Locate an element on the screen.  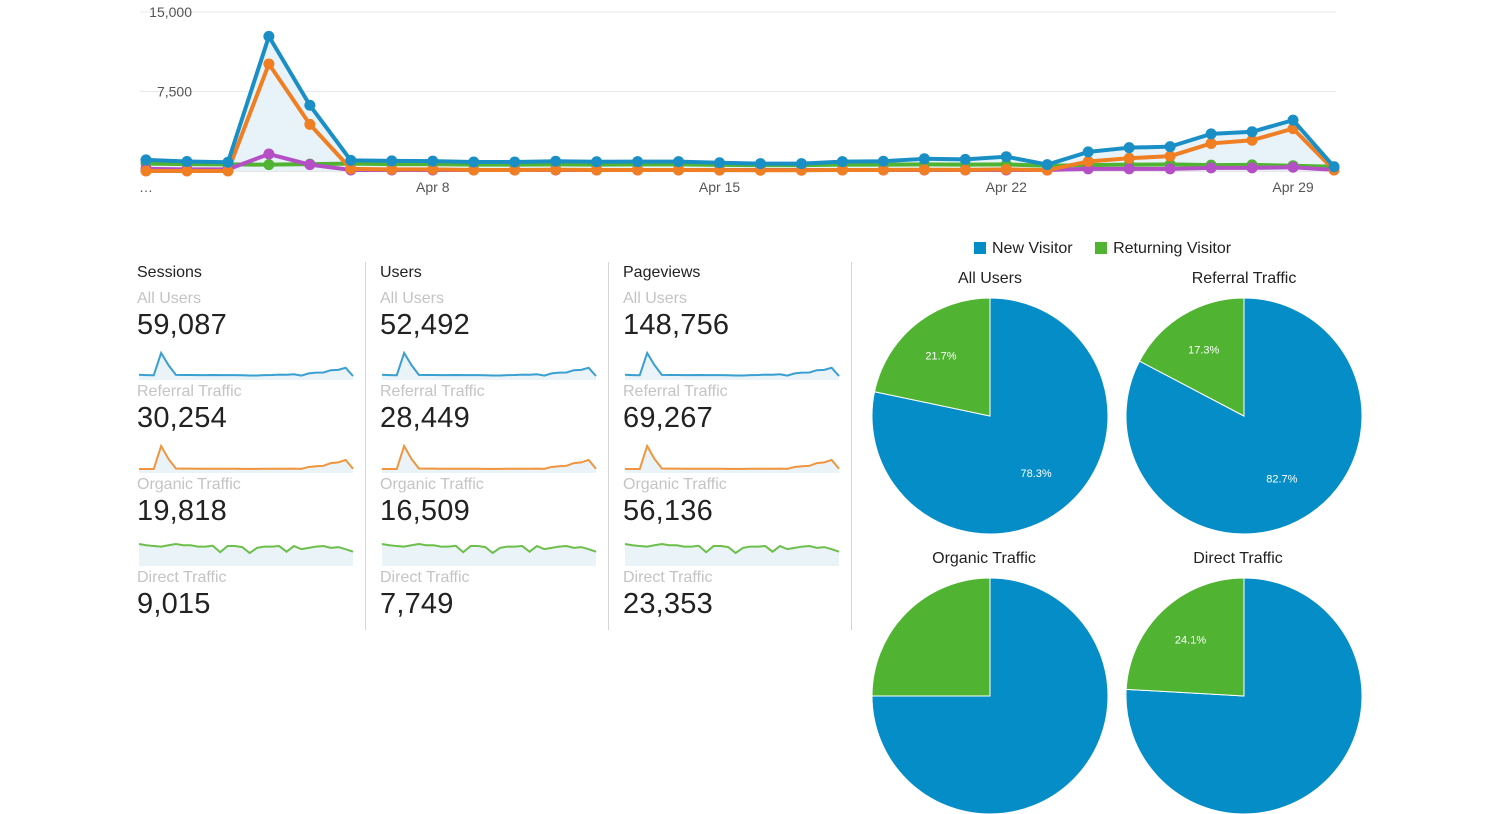
pie-chart-organic-traffic is located at coordinates (990, 696).